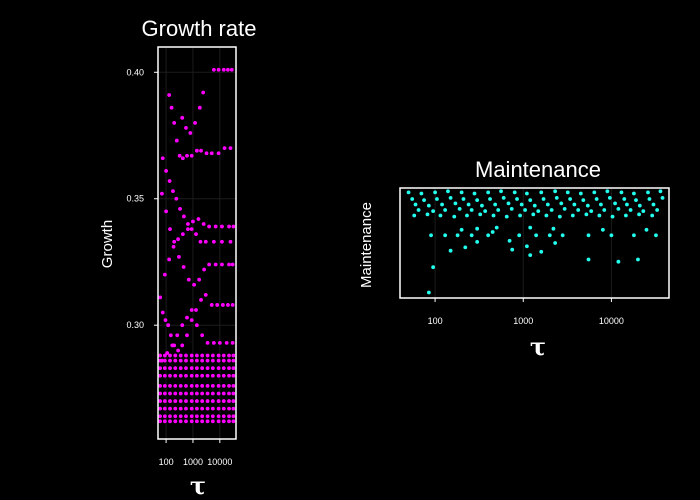 The width and height of the screenshot is (700, 500). What do you see at coordinates (135, 72) in the screenshot?
I see `y-tick-label: 0.40` at bounding box center [135, 72].